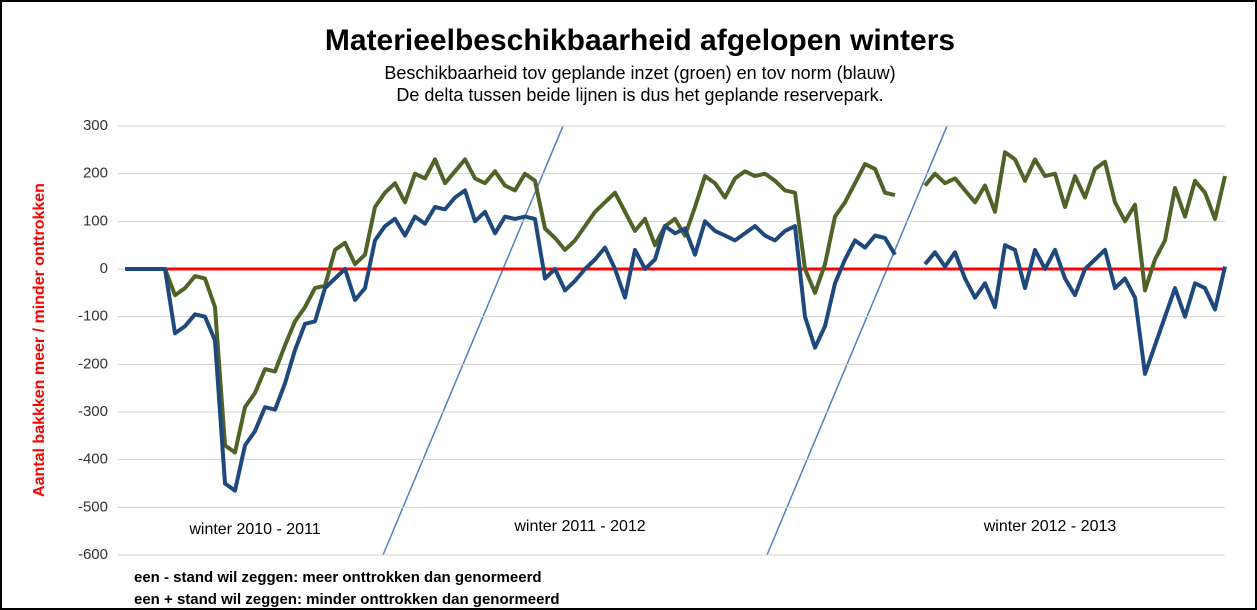  I want to click on y-tick-label: 300, so click(95, 125).